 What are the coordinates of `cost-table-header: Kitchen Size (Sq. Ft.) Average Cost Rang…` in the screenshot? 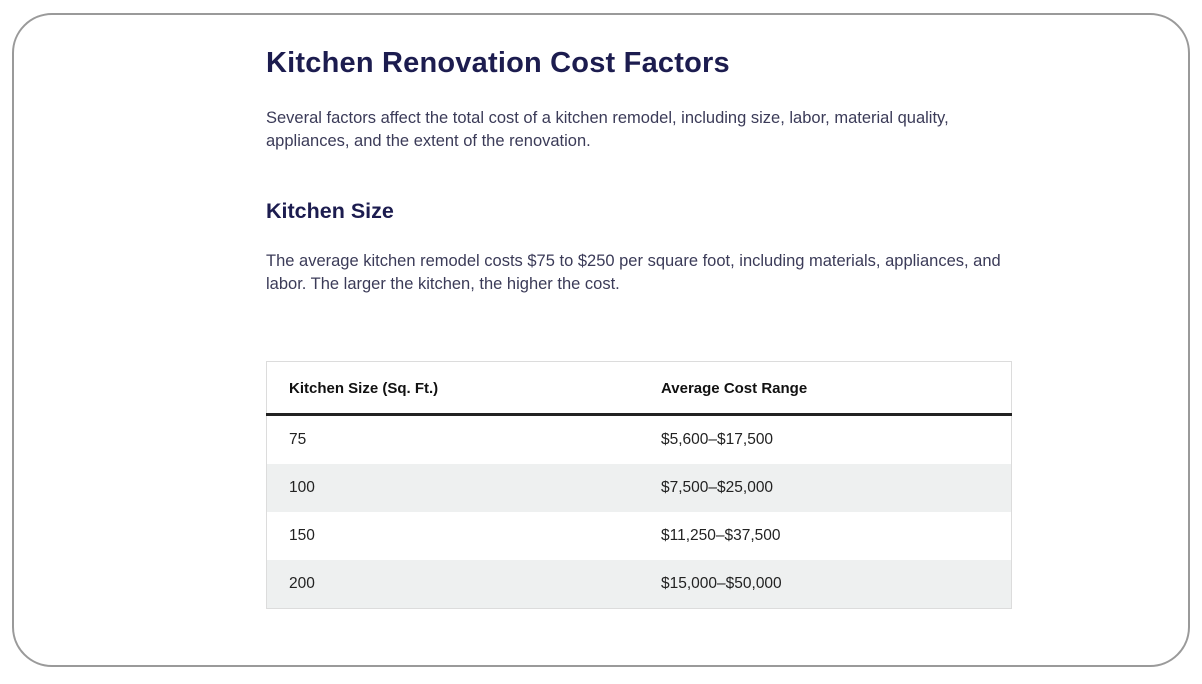 It's located at (639, 388).